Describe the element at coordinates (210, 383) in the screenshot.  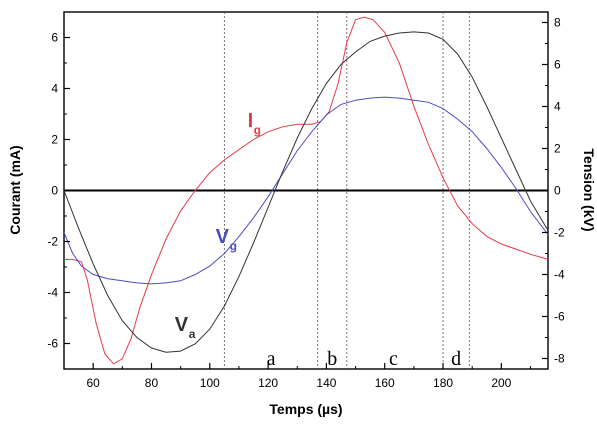
I see `x-tick-label: 100` at that location.